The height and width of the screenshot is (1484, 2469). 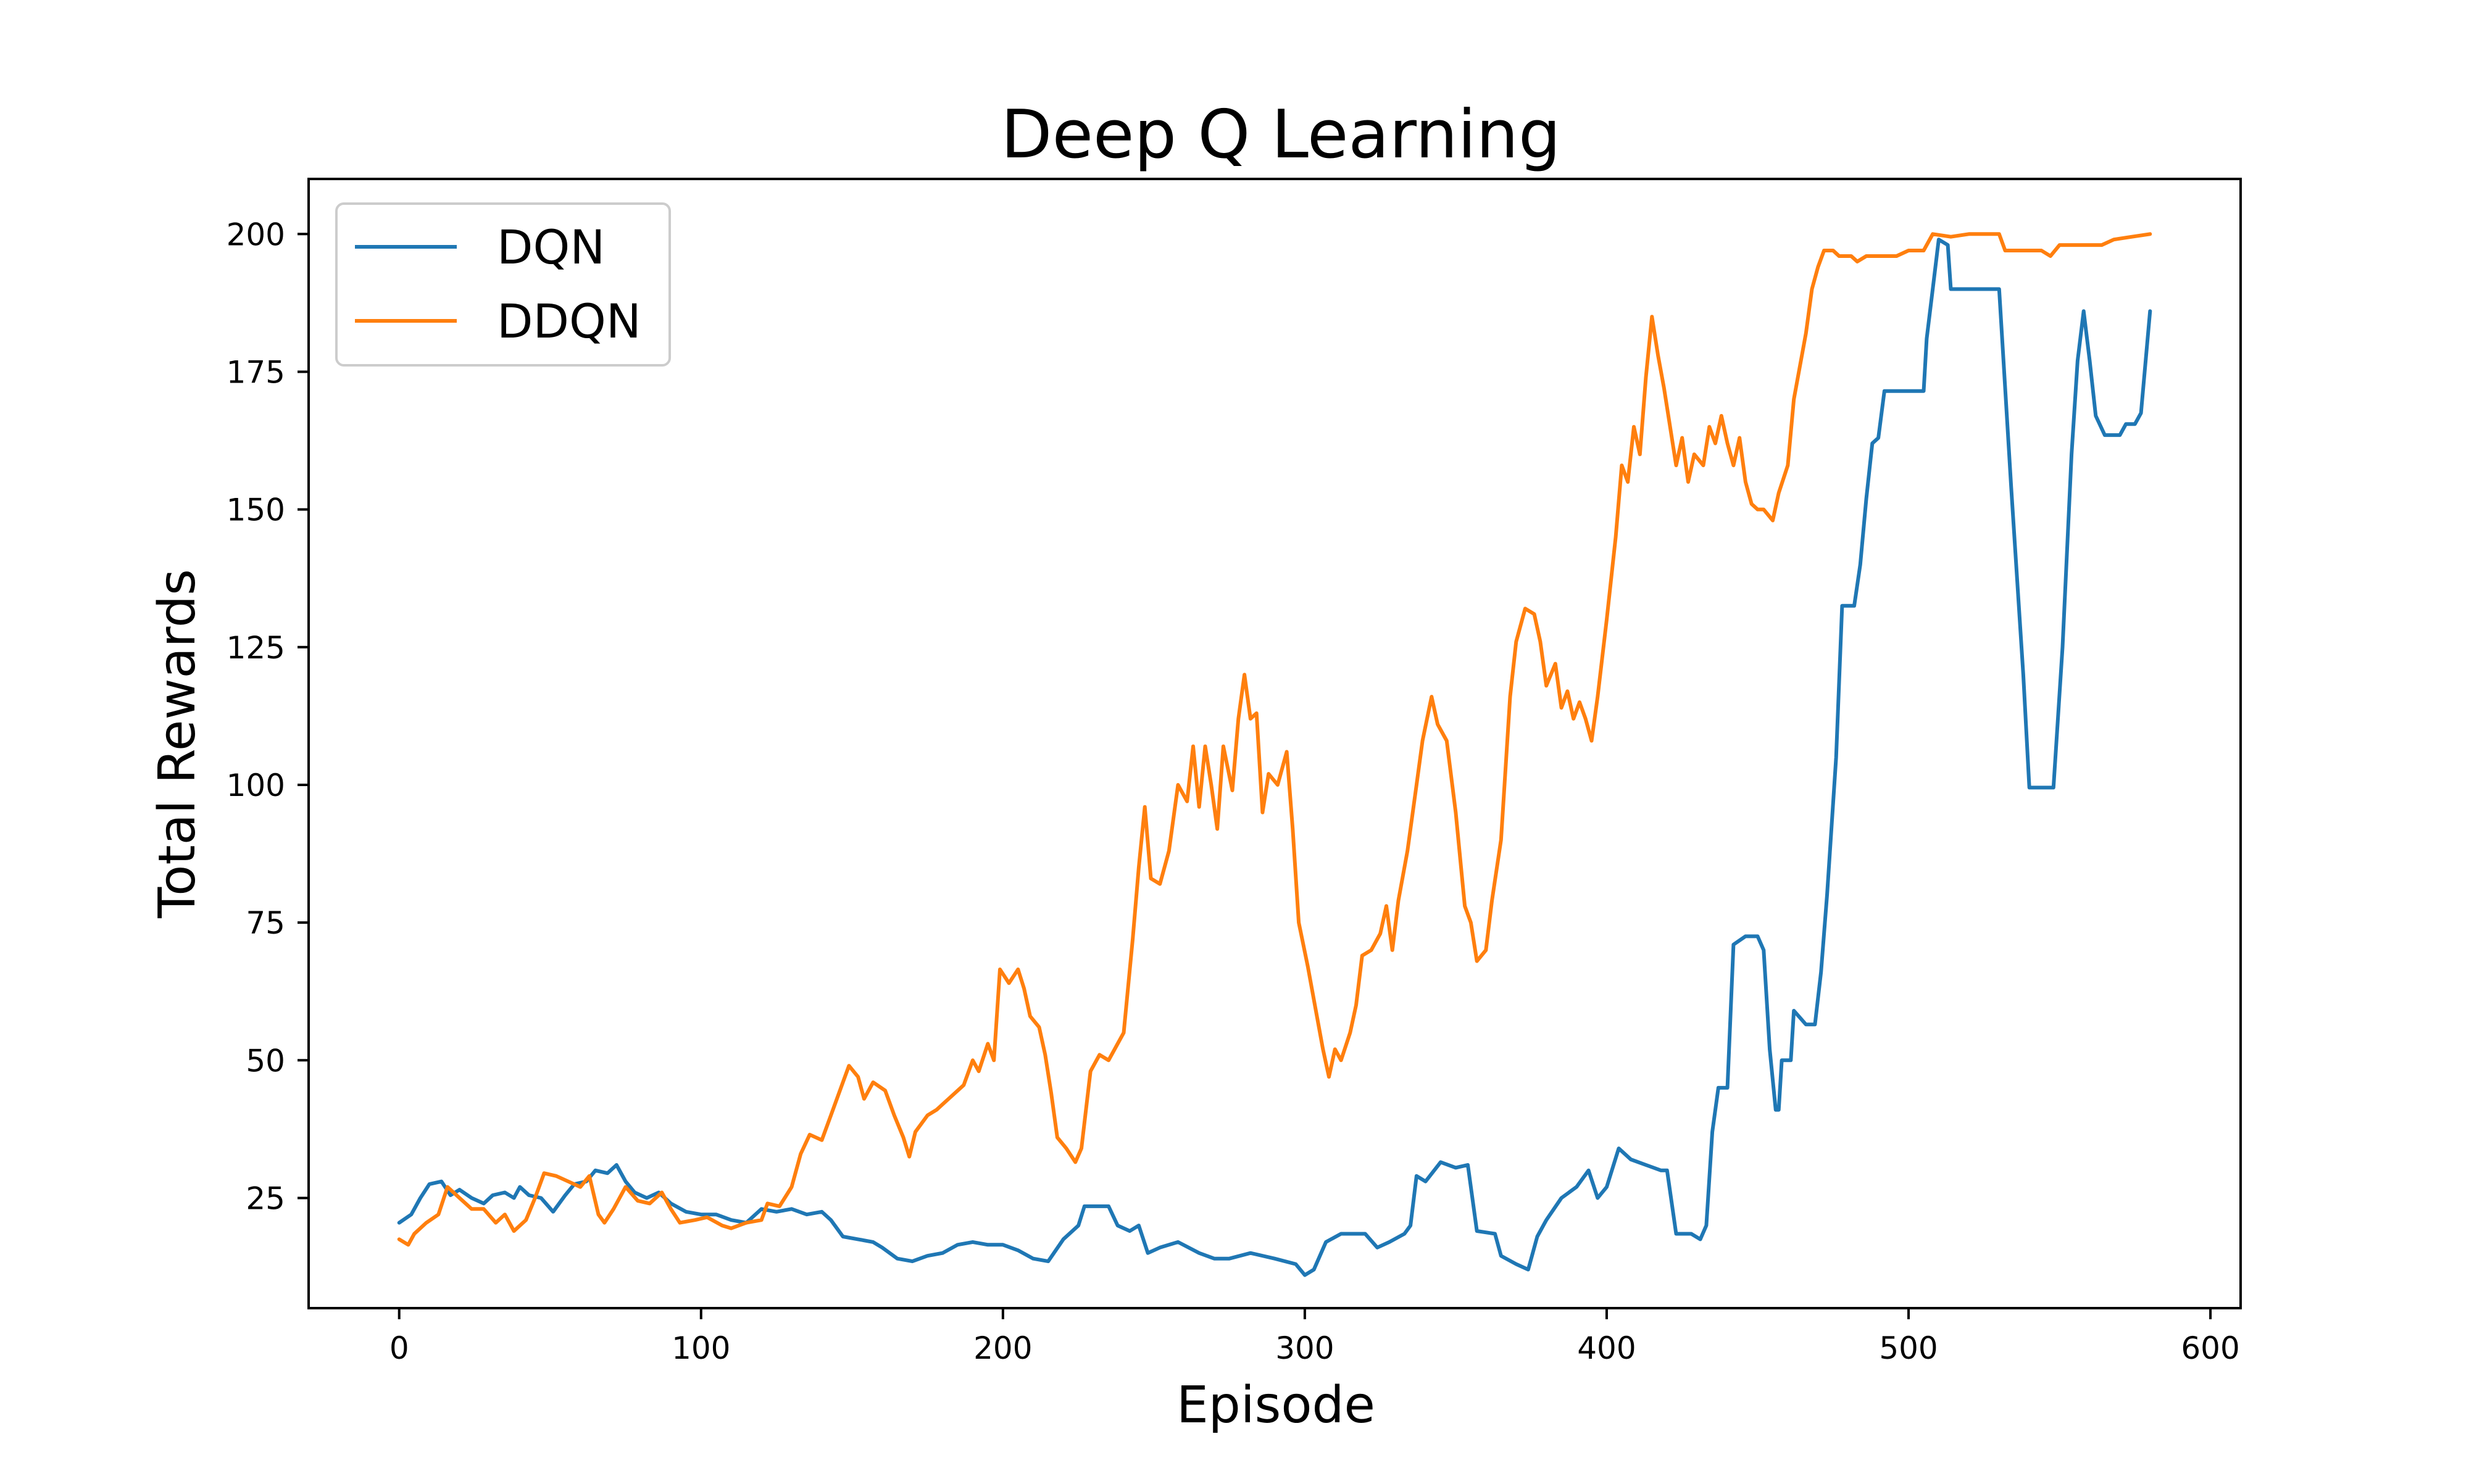 I want to click on x-tick-label: 0, so click(x=399, y=1348).